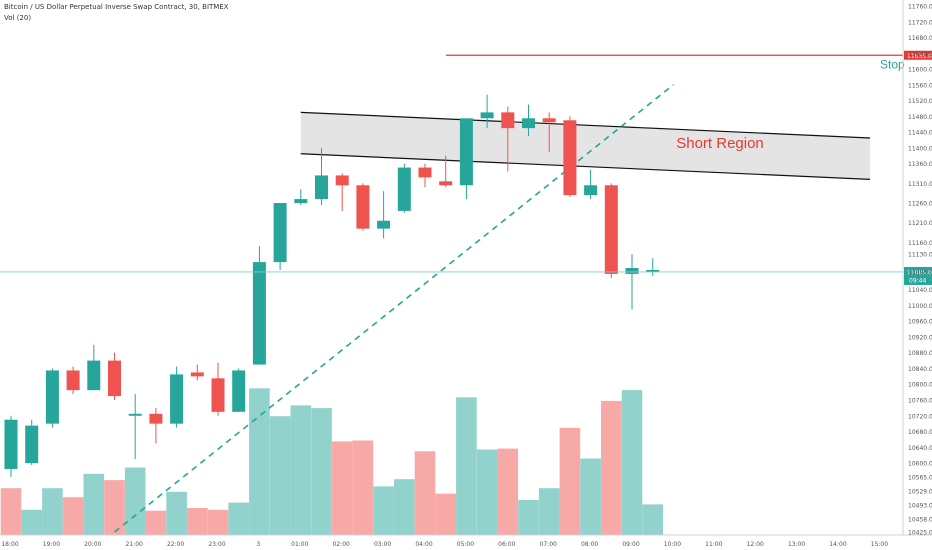 The image size is (932, 550). Describe the element at coordinates (920, 243) in the screenshot. I see `y-tick-label: 11160.0` at that location.